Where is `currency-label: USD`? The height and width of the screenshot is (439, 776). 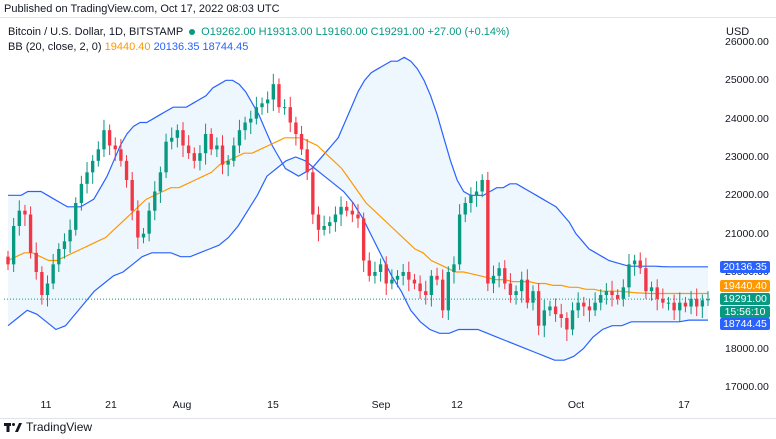
currency-label: USD is located at coordinates (738, 32).